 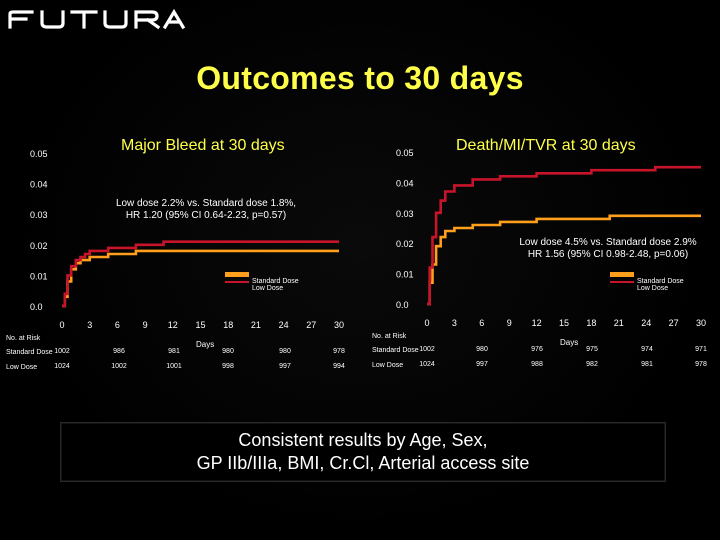 What do you see at coordinates (267, 288) in the screenshot?
I see `chart-left-legend-label: Low Dose` at bounding box center [267, 288].